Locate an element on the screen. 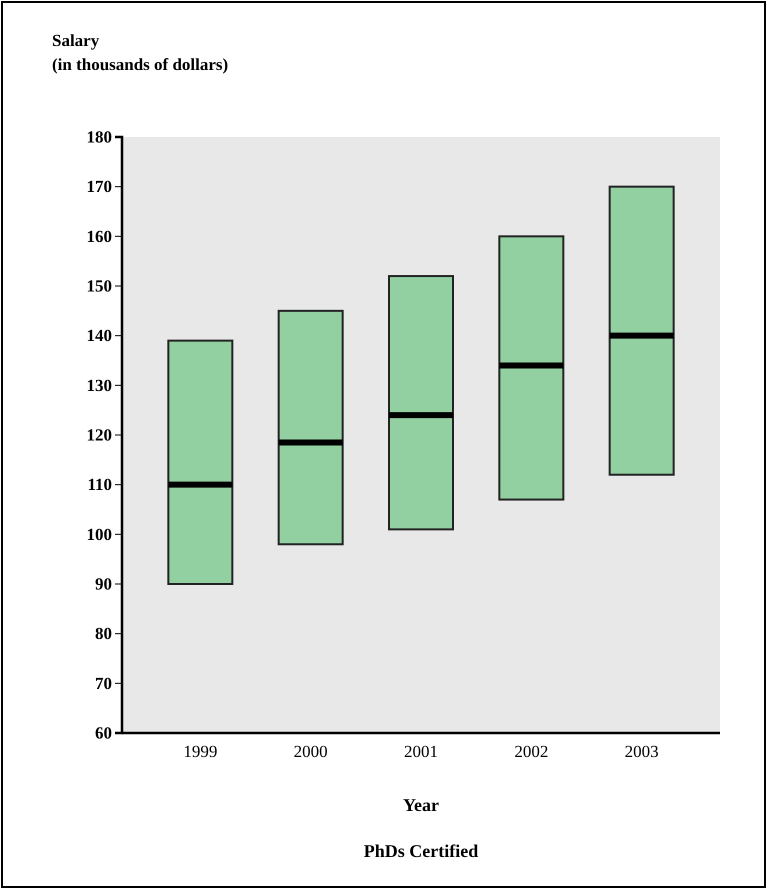  y-tick-label: 180 is located at coordinates (99, 136).